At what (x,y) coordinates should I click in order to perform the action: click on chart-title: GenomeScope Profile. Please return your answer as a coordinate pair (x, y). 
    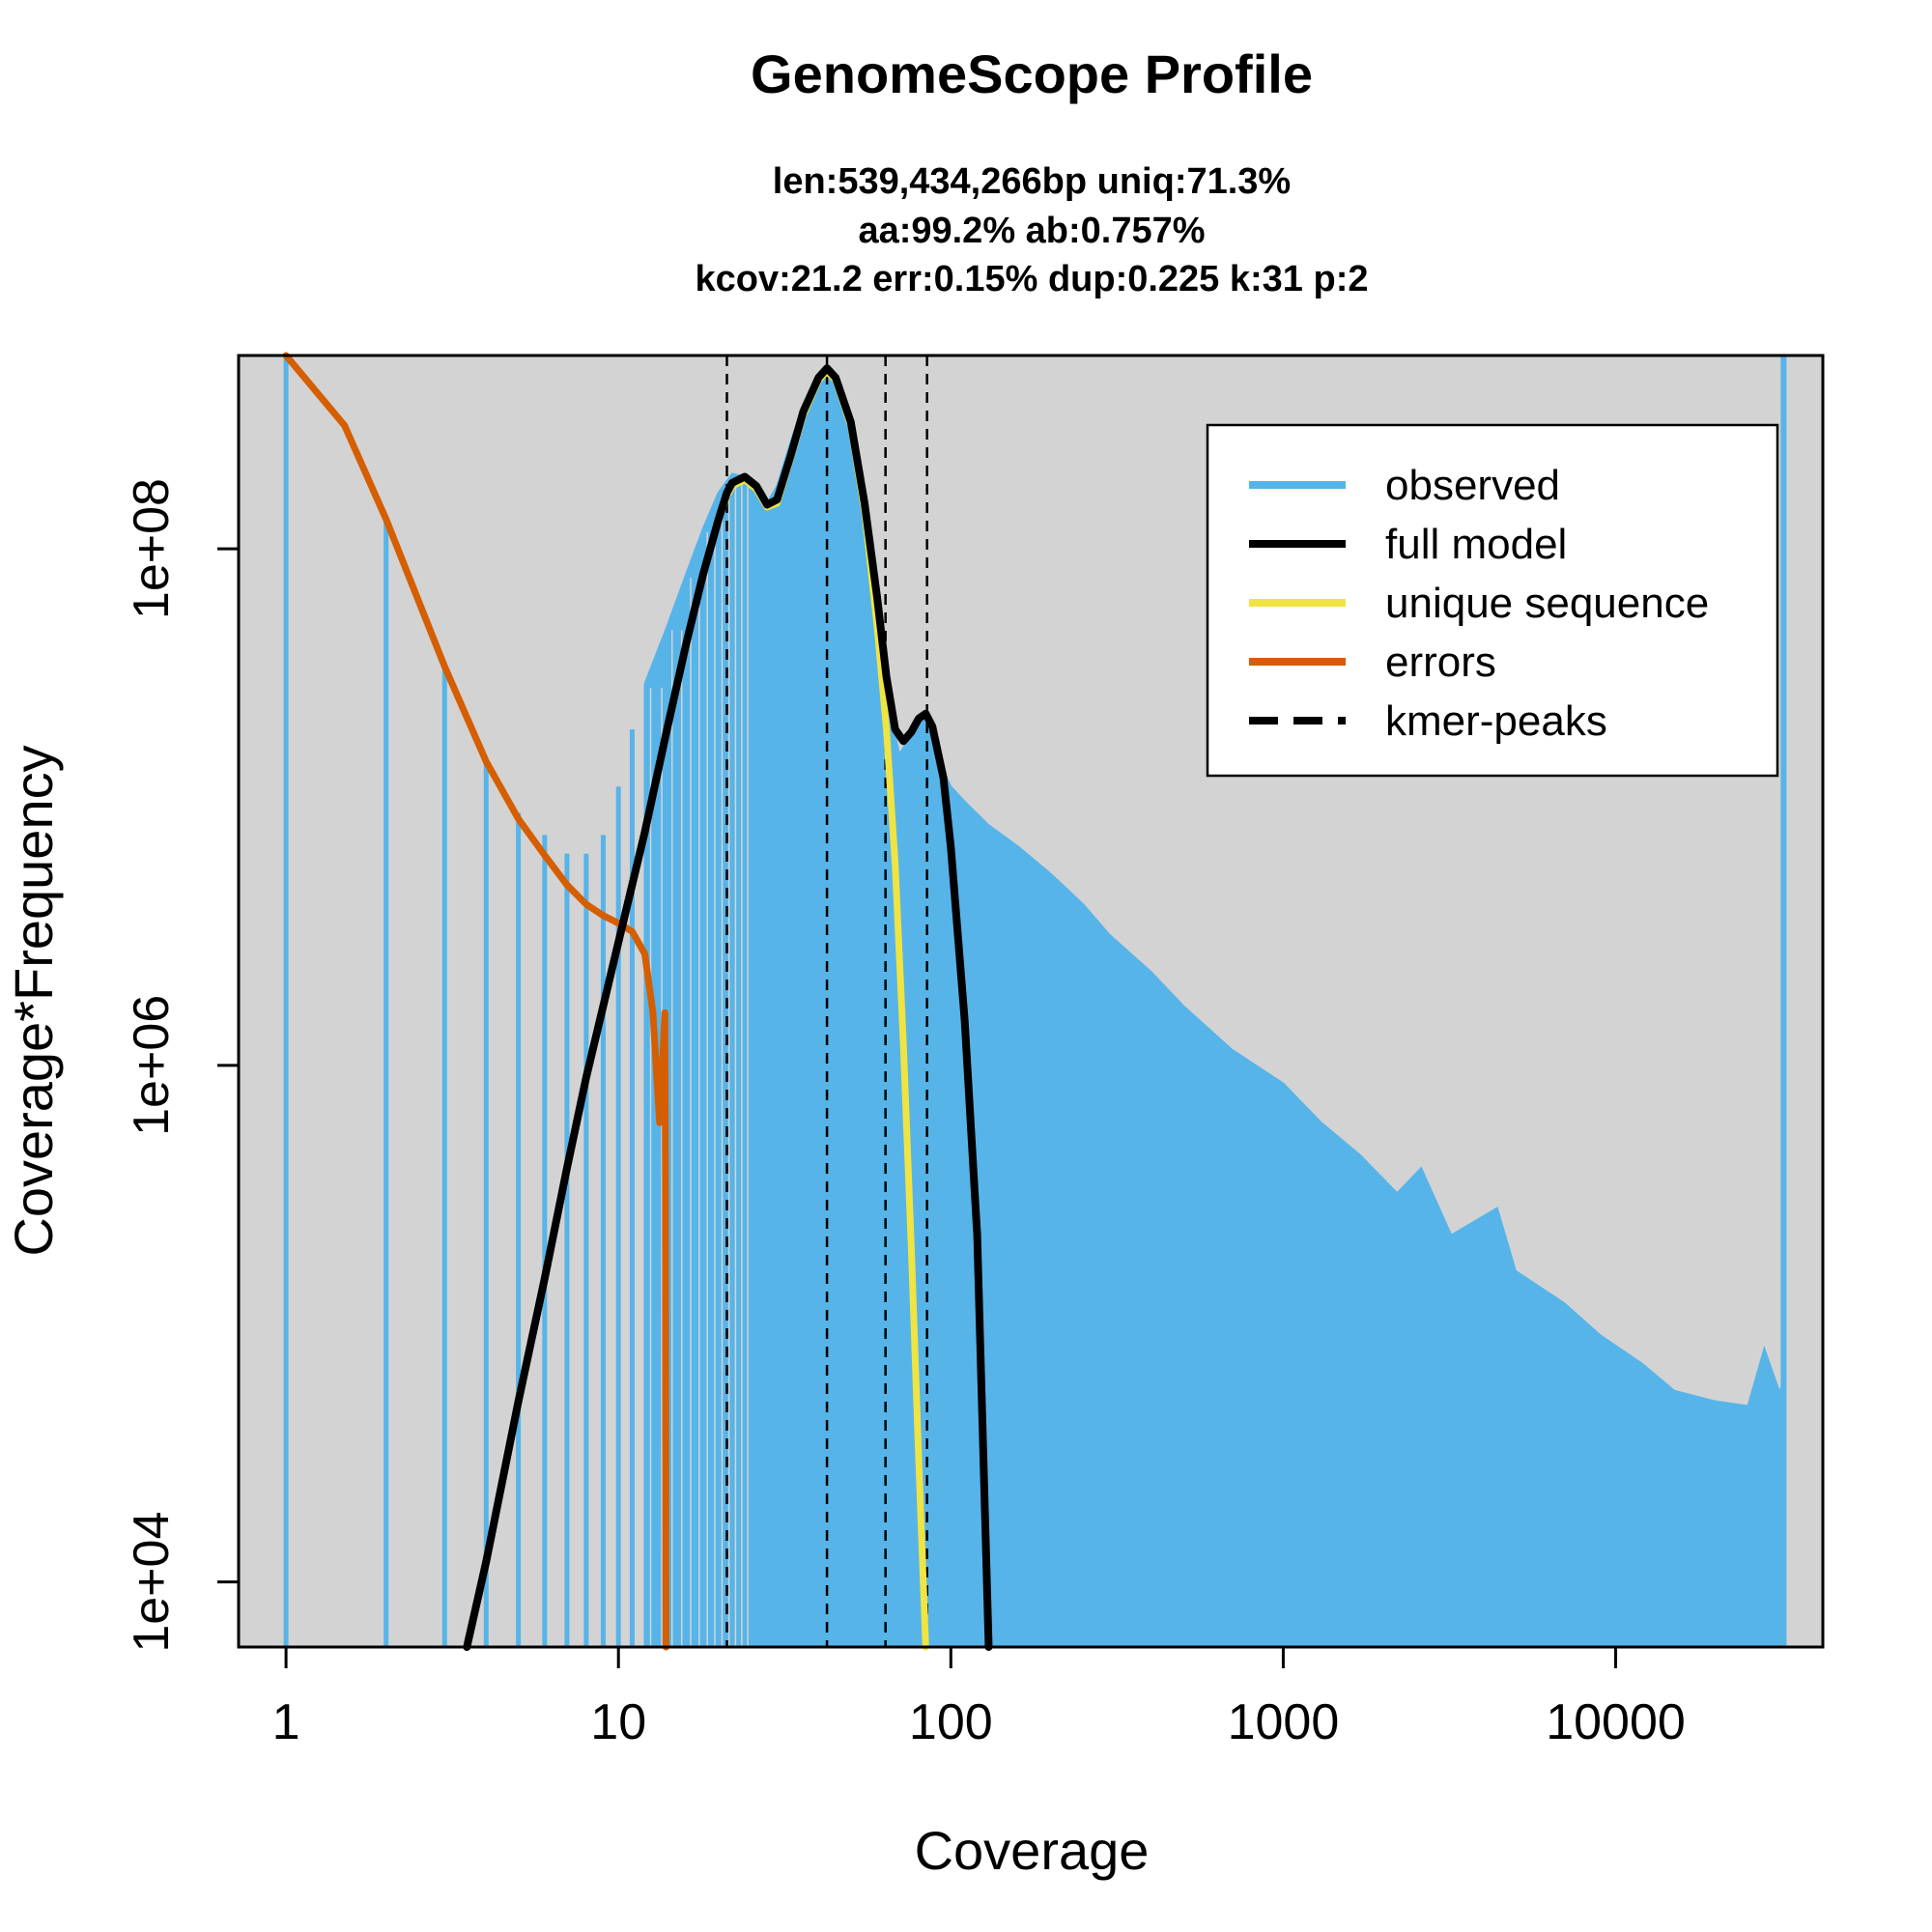
    Looking at the image, I should click on (1032, 73).